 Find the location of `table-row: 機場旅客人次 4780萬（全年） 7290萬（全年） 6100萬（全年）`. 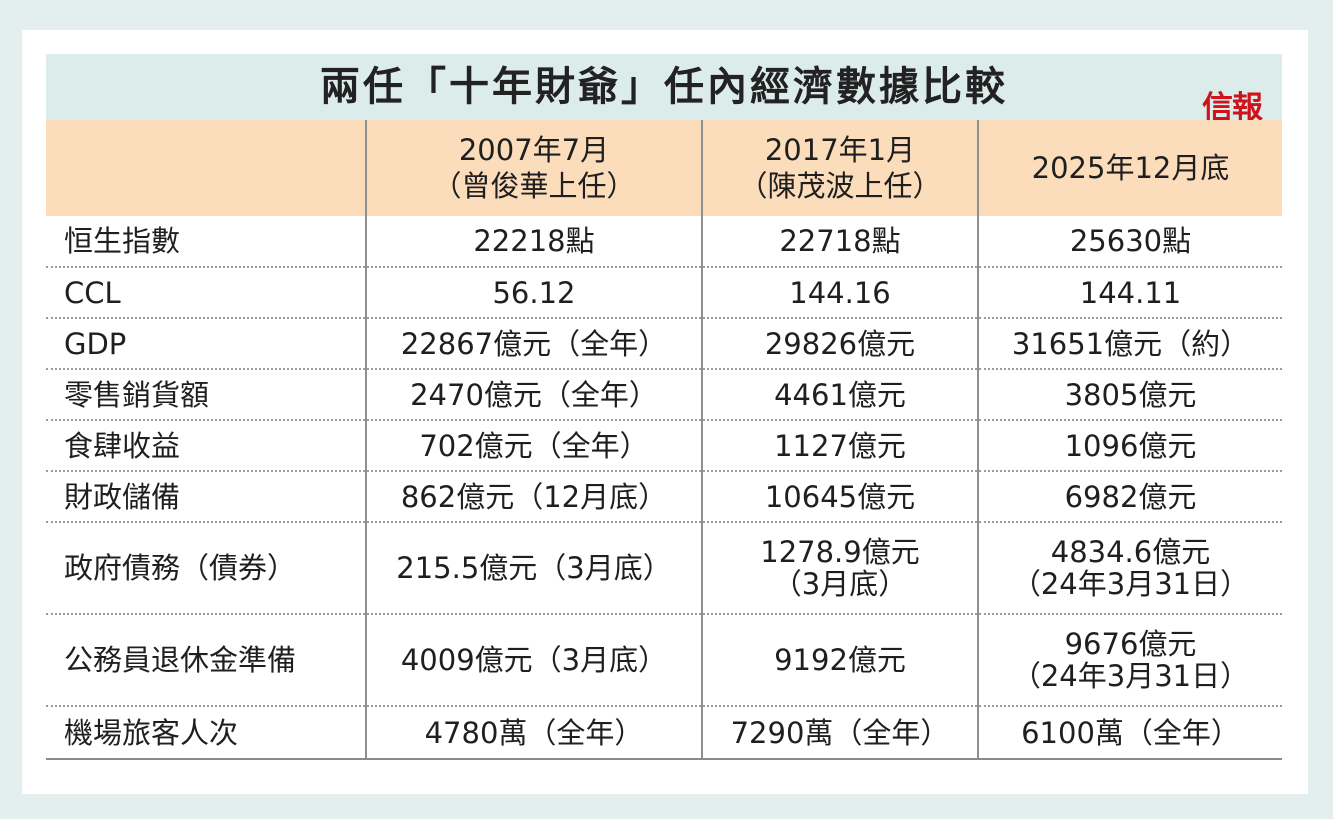

table-row: 機場旅客人次 4780萬（全年） 7290萬（全年） 6100萬（全年） is located at coordinates (664, 733).